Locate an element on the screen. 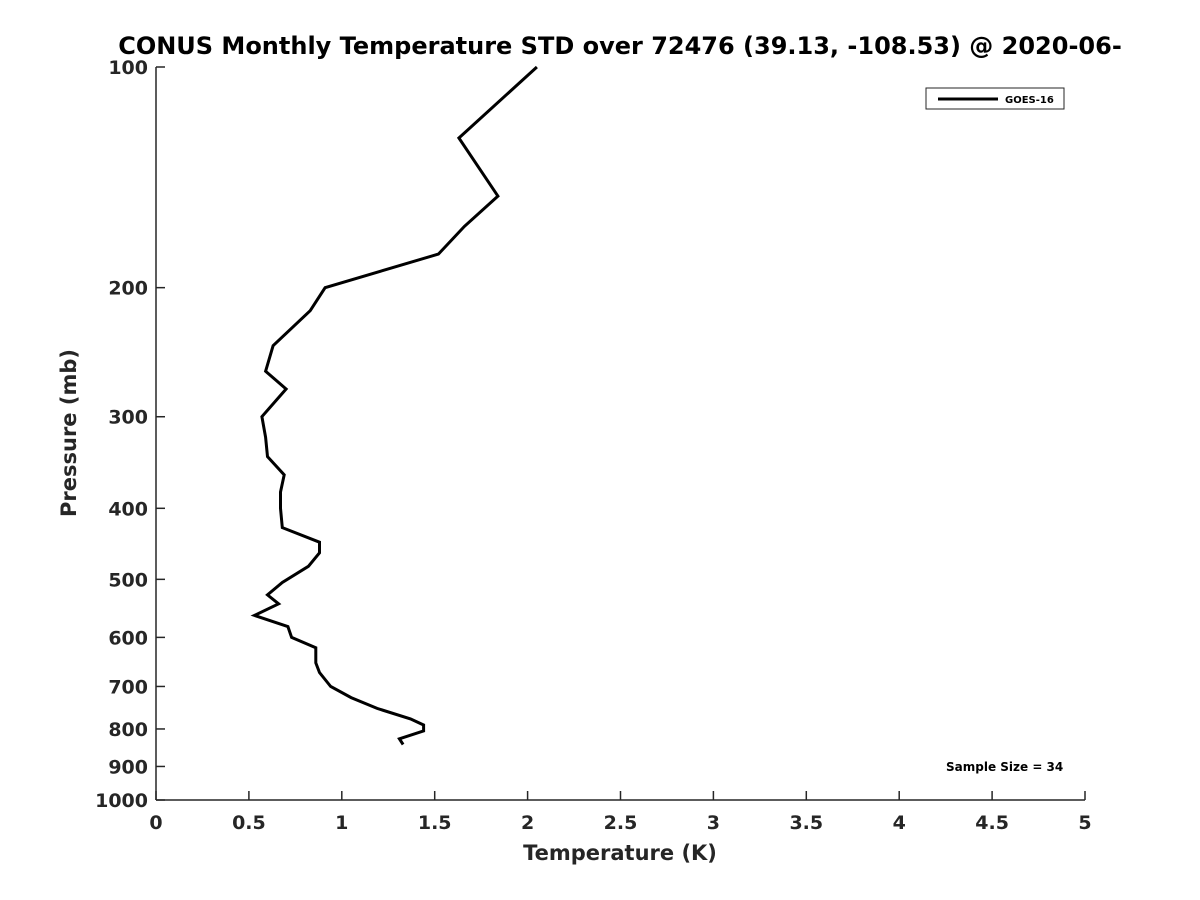 The width and height of the screenshot is (1200, 900). x-tick-label: 3 is located at coordinates (713, 823).